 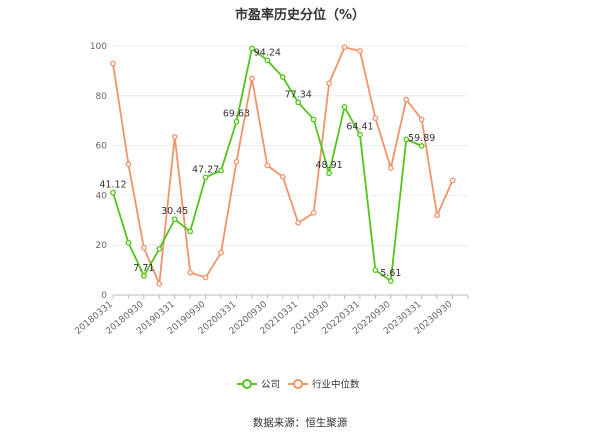 What do you see at coordinates (143, 268) in the screenshot?
I see `data-label: 7.71` at bounding box center [143, 268].